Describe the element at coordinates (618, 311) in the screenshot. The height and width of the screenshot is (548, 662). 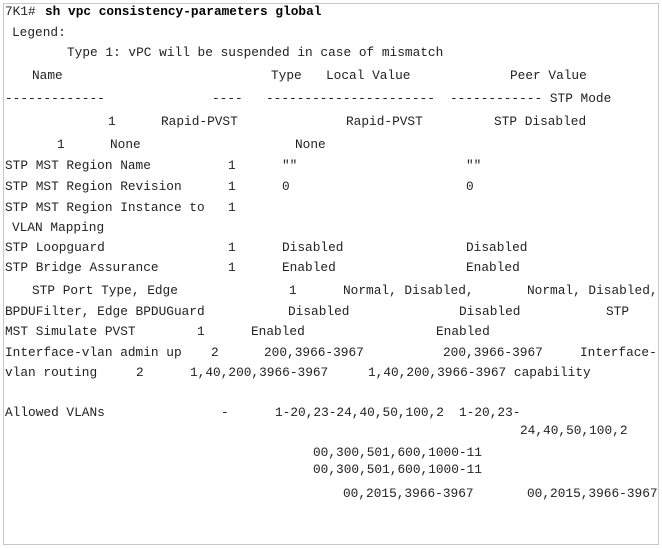
I see `output-text: STP` at that location.